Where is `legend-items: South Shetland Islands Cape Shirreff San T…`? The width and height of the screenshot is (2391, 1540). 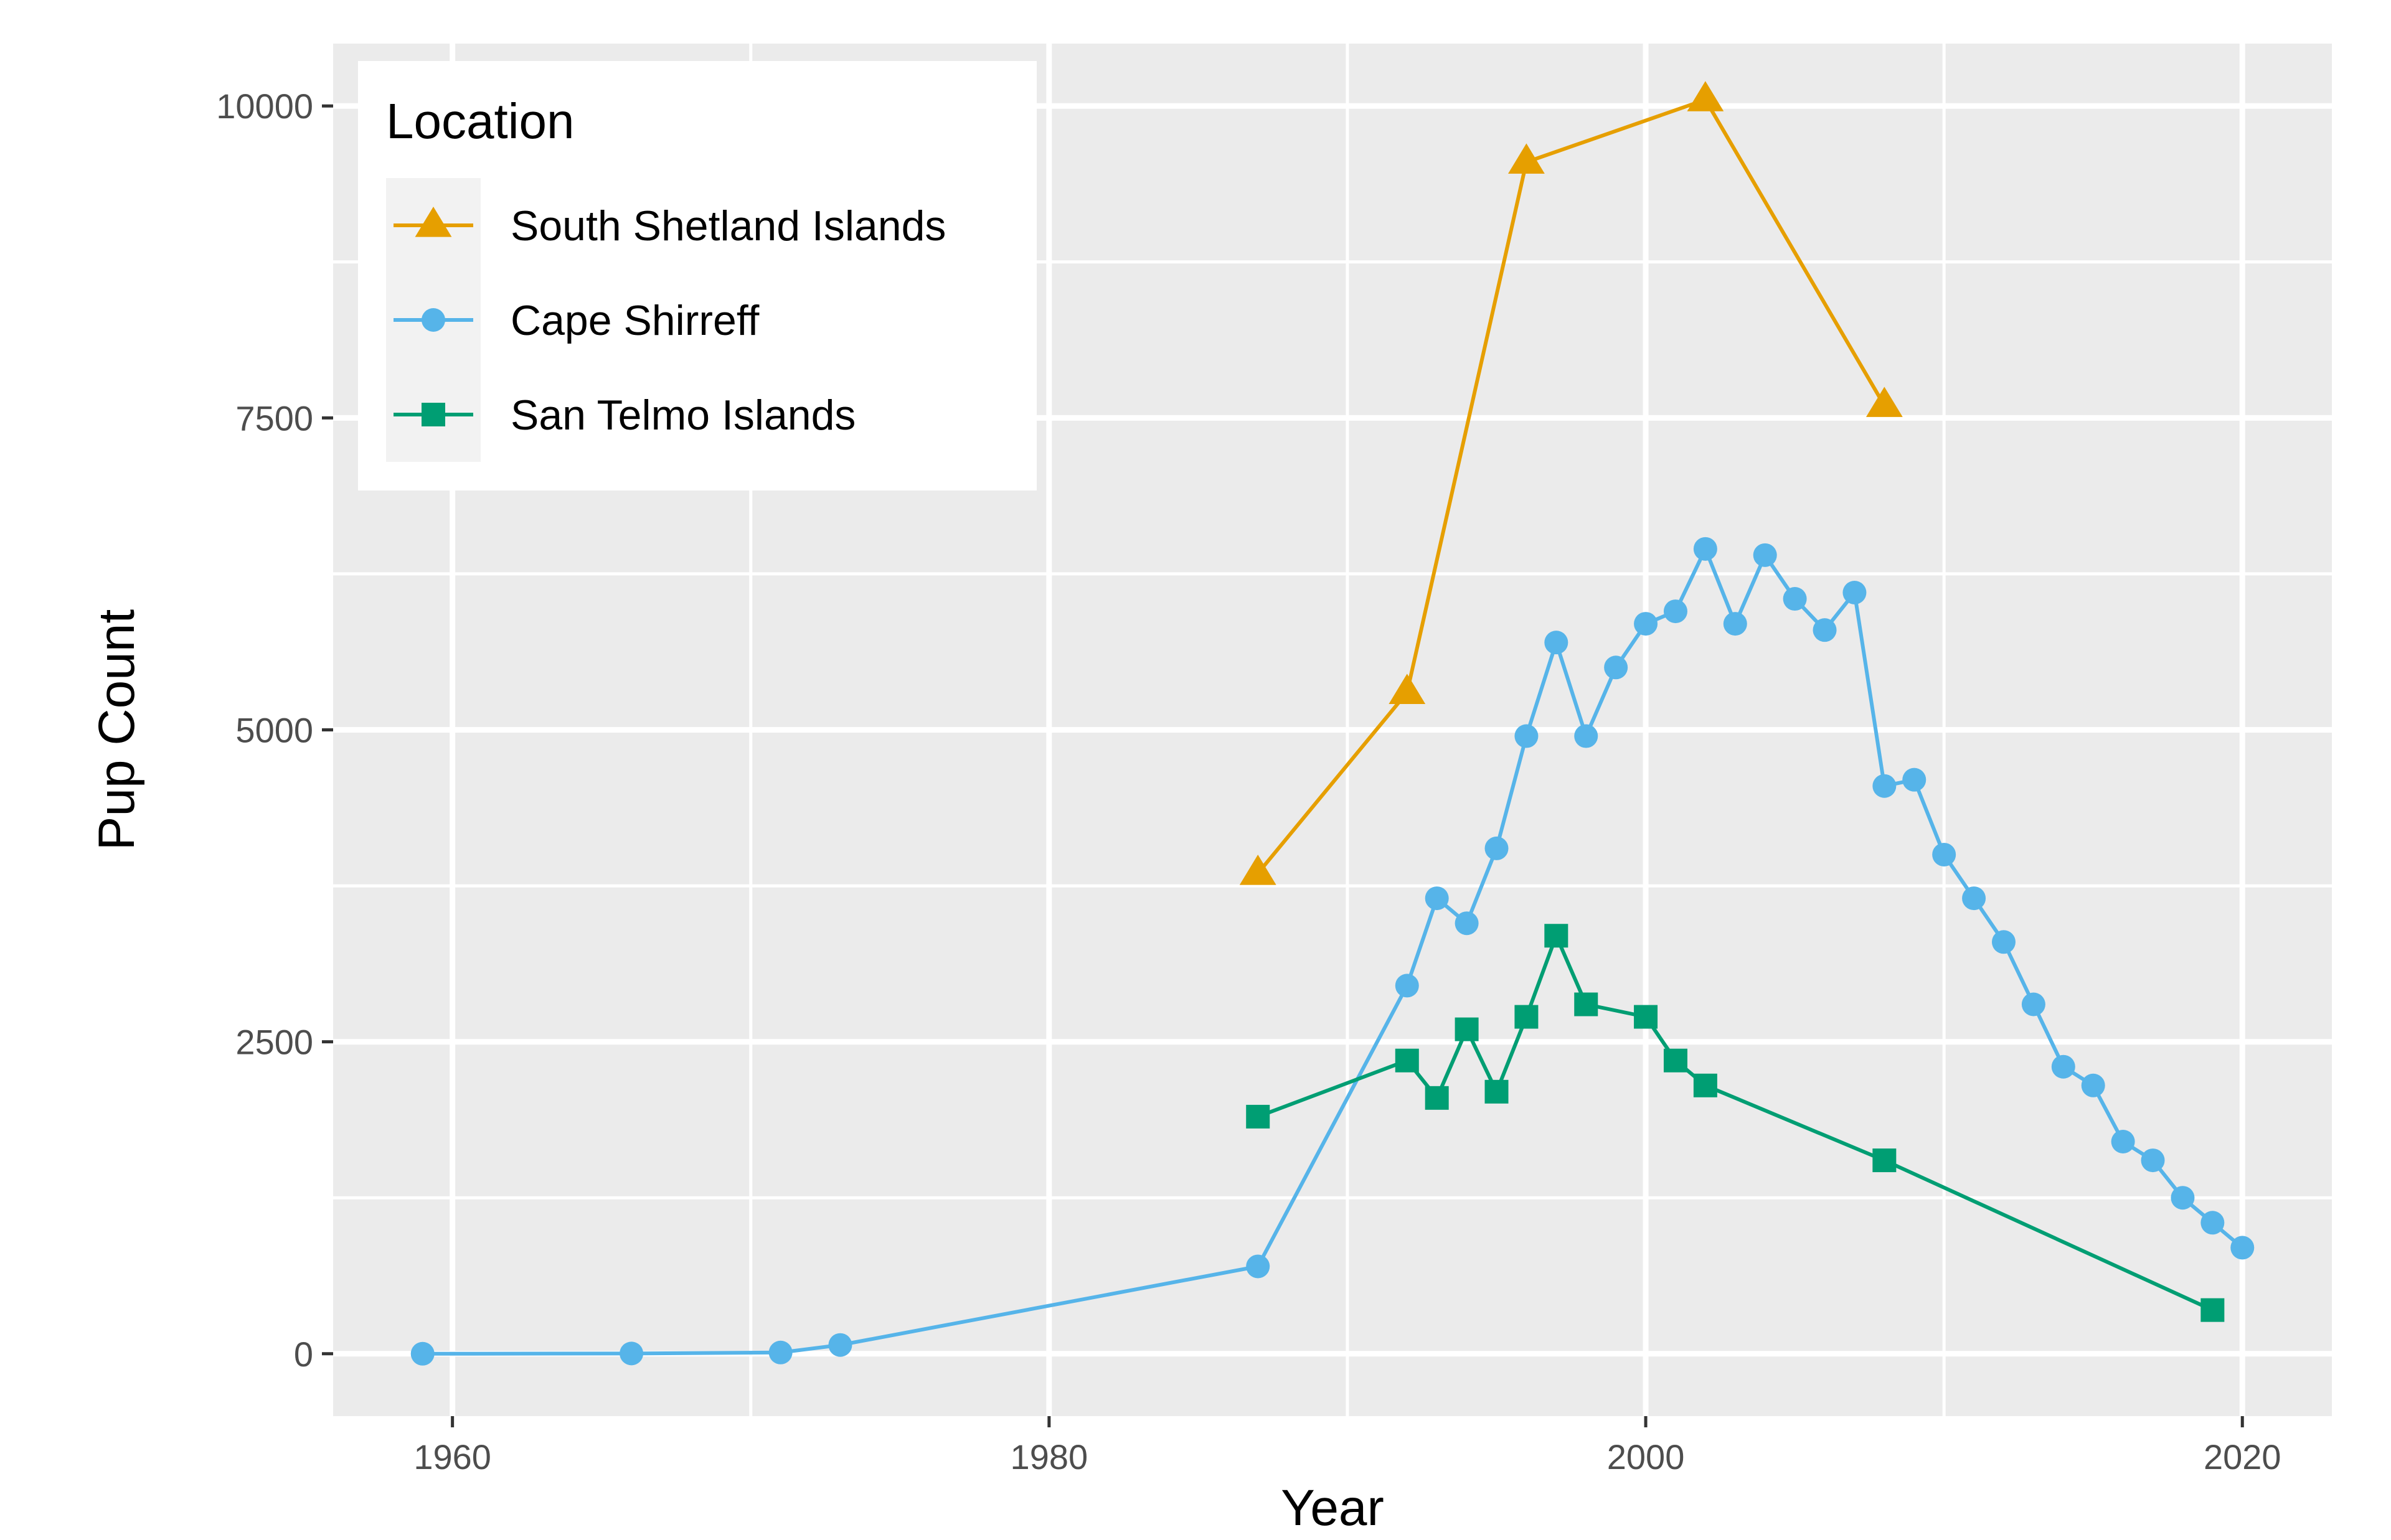
legend-items: South Shetland Islands Cape Shirreff San T… is located at coordinates (666, 320).